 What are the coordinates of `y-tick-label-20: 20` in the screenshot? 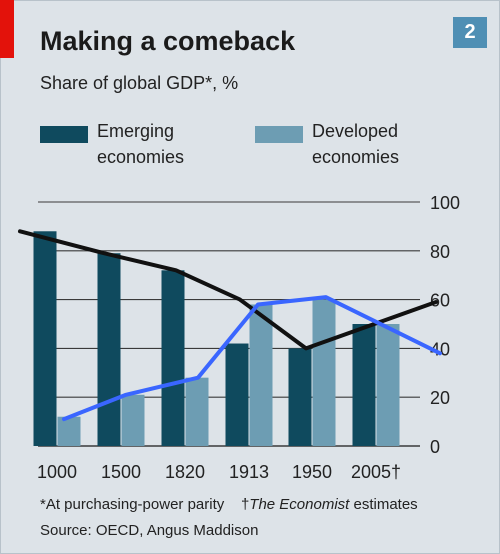 It's located at (440, 398).